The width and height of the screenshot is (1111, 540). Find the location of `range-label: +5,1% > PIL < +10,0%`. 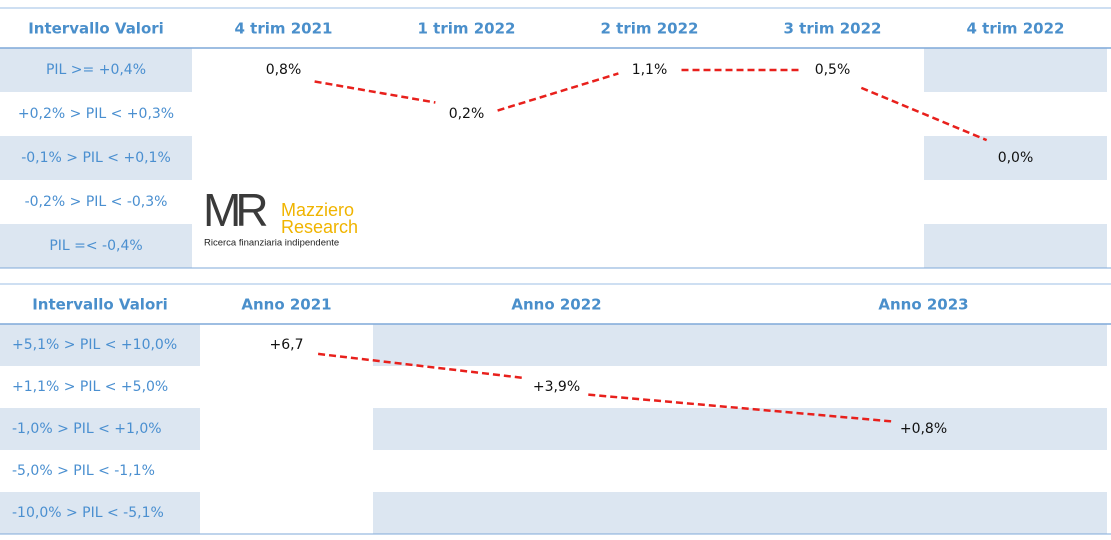

range-label: +5,1% > PIL < +10,0% is located at coordinates (94, 345).